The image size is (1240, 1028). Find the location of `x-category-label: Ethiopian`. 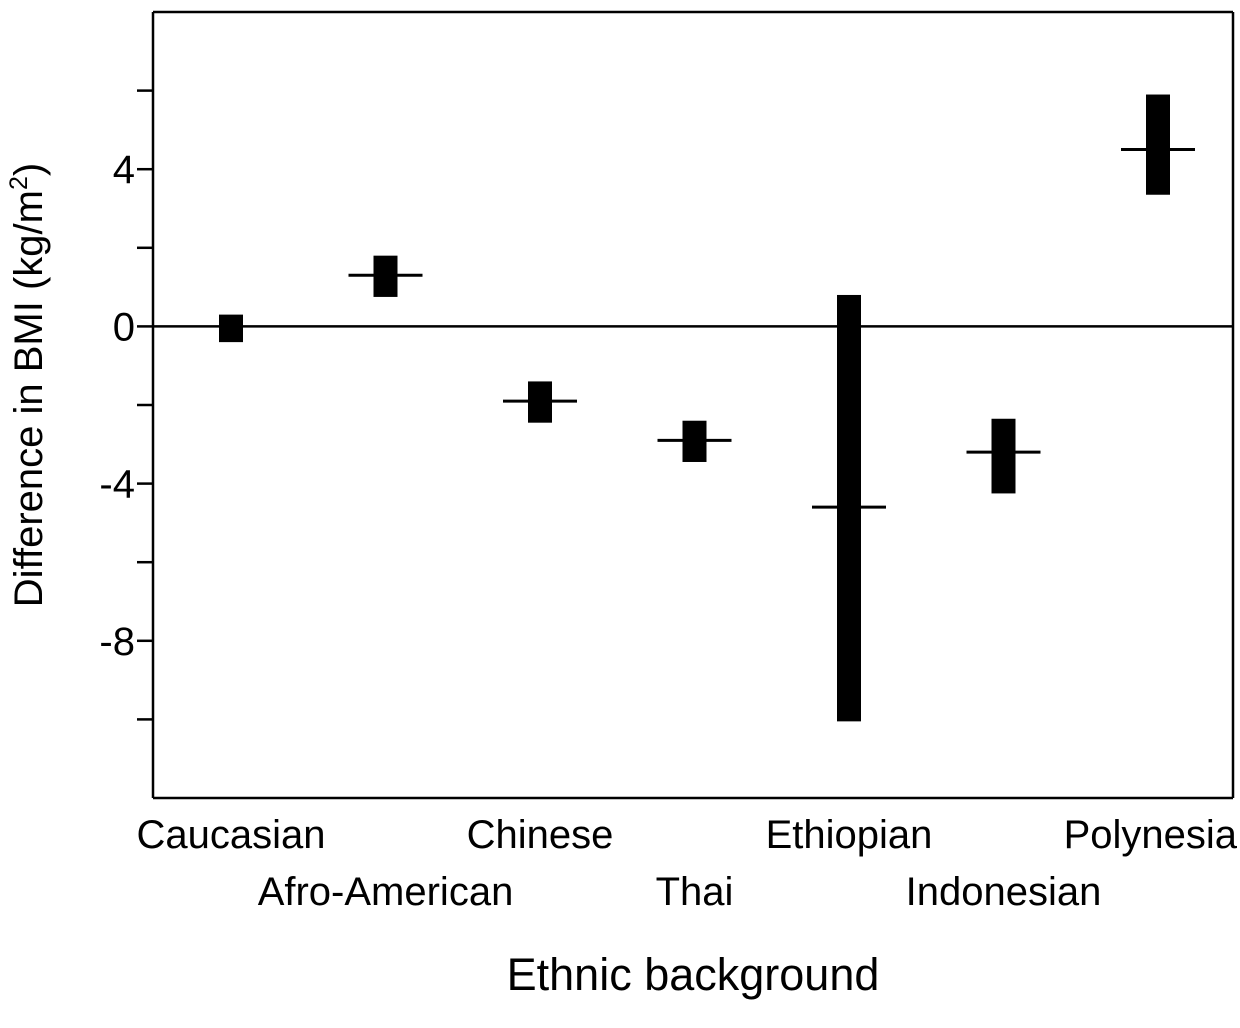

x-category-label: Ethiopian is located at coordinates (849, 835).